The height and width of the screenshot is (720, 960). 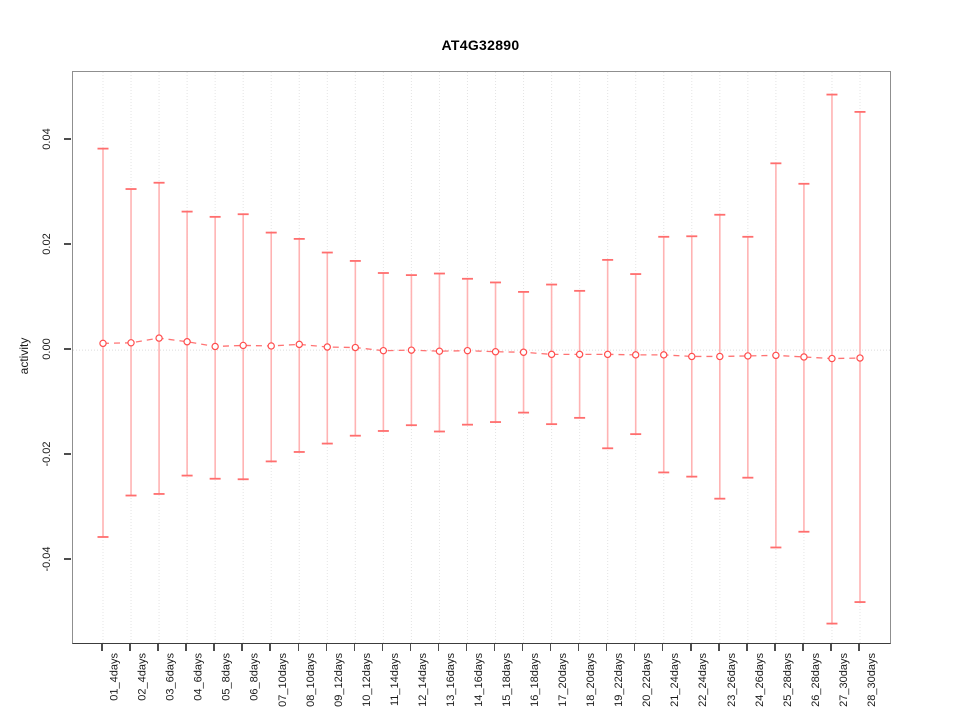 What do you see at coordinates (47, 349) in the screenshot?
I see `y-tick-label-text: 0.00` at bounding box center [47, 349].